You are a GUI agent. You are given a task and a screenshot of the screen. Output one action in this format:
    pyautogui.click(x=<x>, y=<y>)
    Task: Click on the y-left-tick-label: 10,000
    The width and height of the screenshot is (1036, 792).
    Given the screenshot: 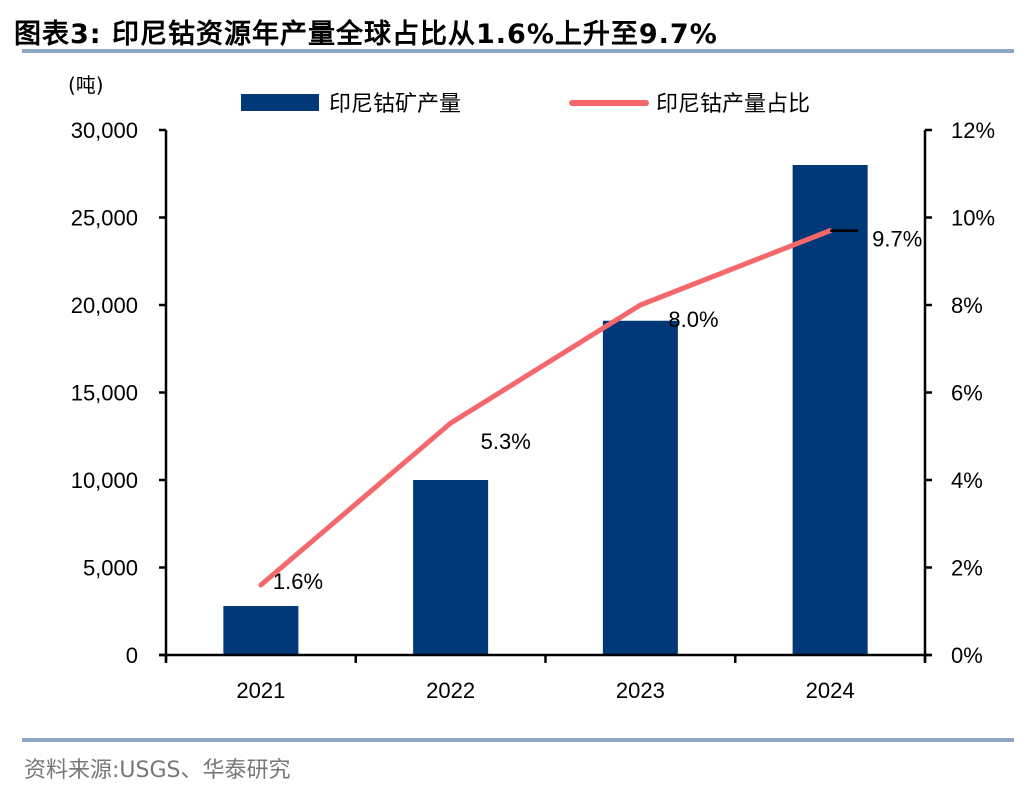 What is the action you would take?
    pyautogui.click(x=104, y=480)
    